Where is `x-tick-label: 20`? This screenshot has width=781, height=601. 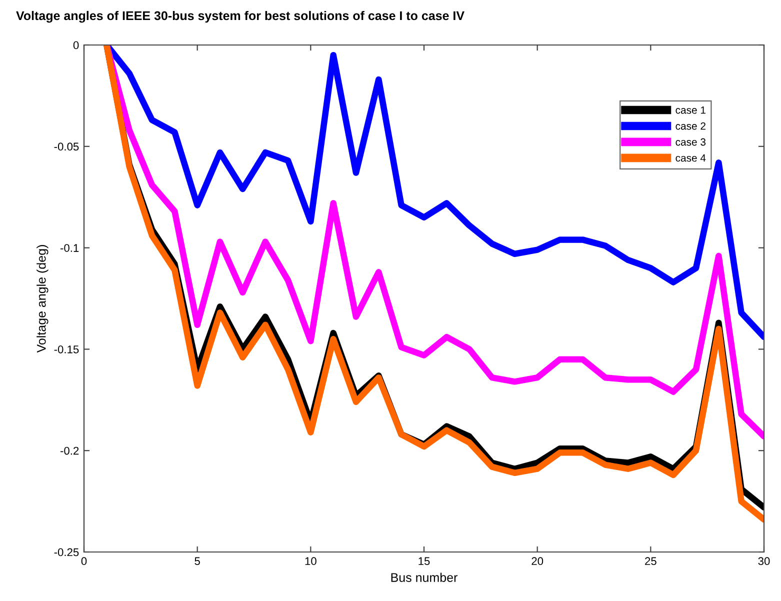
x-tick-label: 20 is located at coordinates (538, 561).